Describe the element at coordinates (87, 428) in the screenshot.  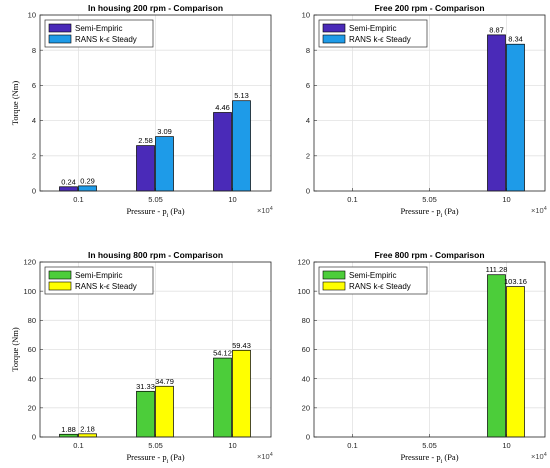
I see `data-label: 2.18` at that location.